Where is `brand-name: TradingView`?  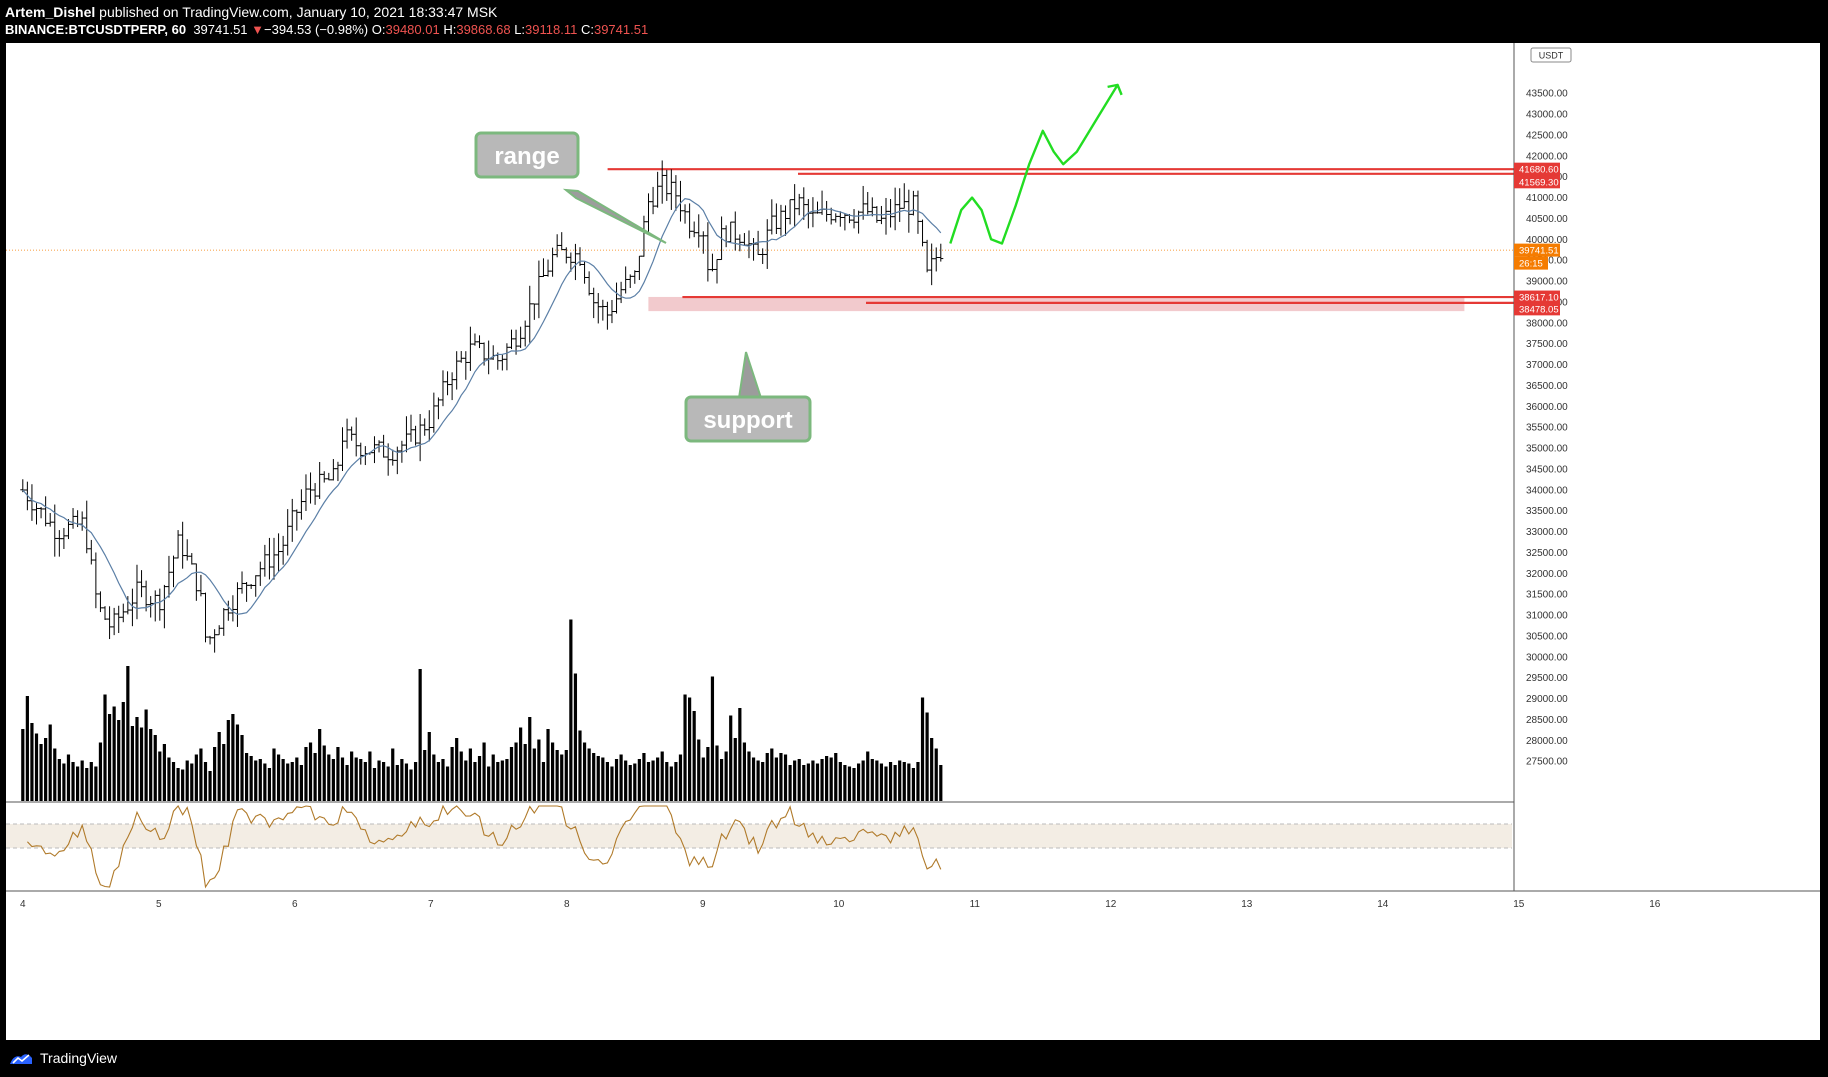 brand-name: TradingView is located at coordinates (79, 1058).